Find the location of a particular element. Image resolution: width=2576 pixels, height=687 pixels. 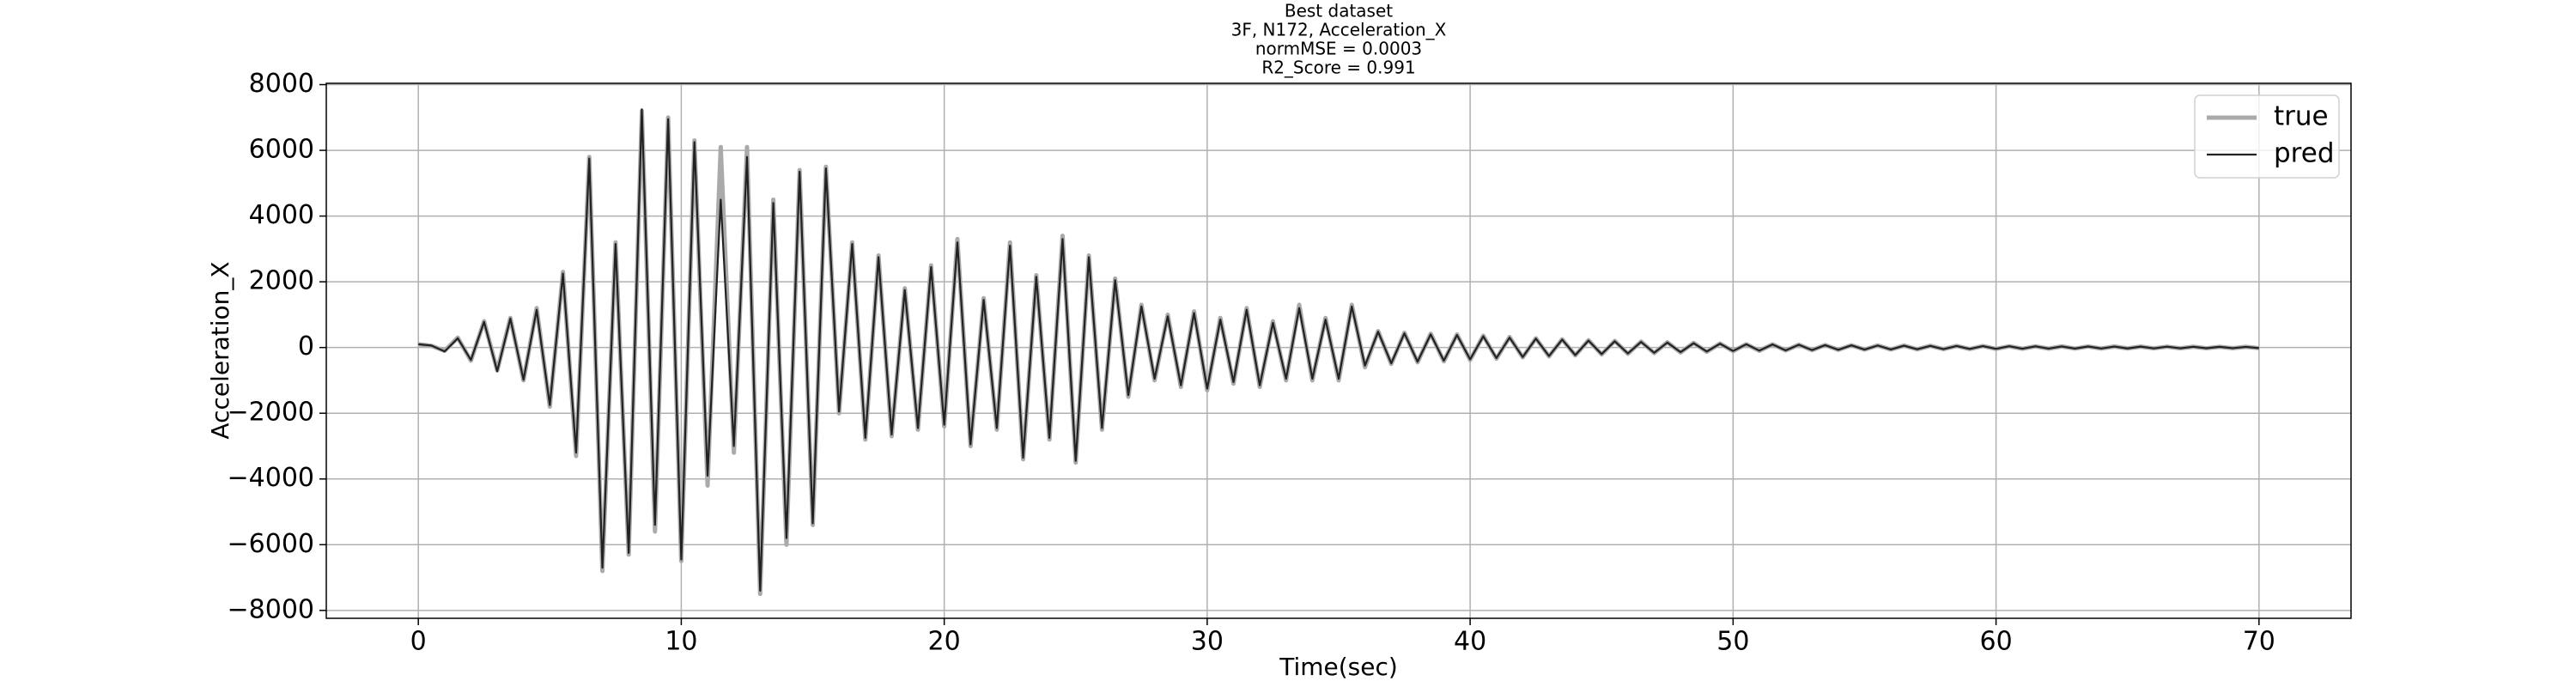

chart-title: Best dataset is located at coordinates (1339, 11).